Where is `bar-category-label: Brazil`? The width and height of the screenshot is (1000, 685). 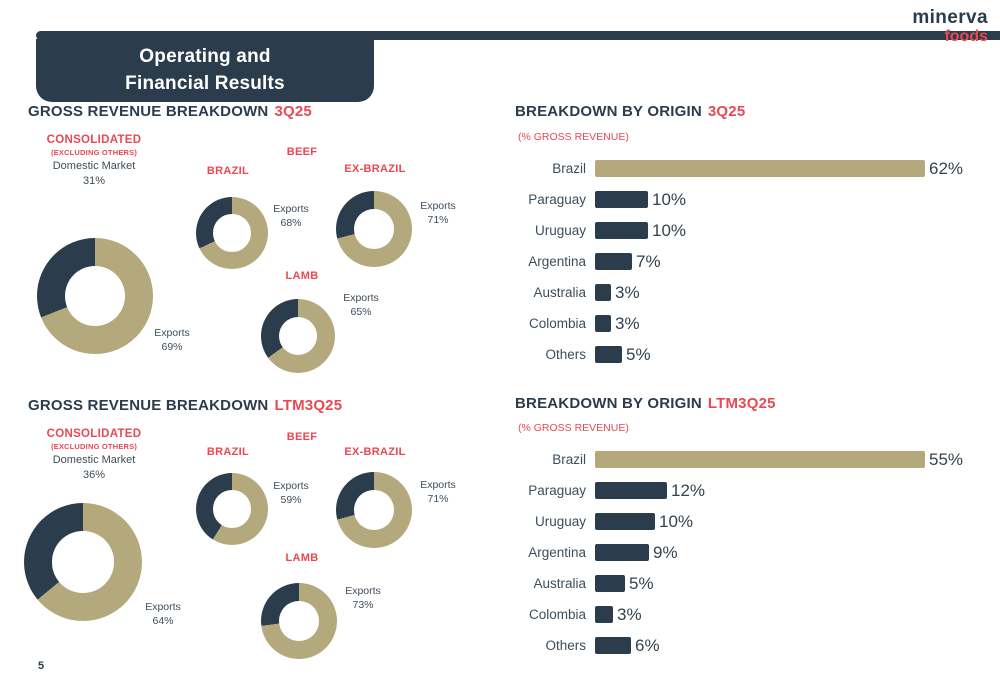 bar-category-label: Brazil is located at coordinates (569, 459).